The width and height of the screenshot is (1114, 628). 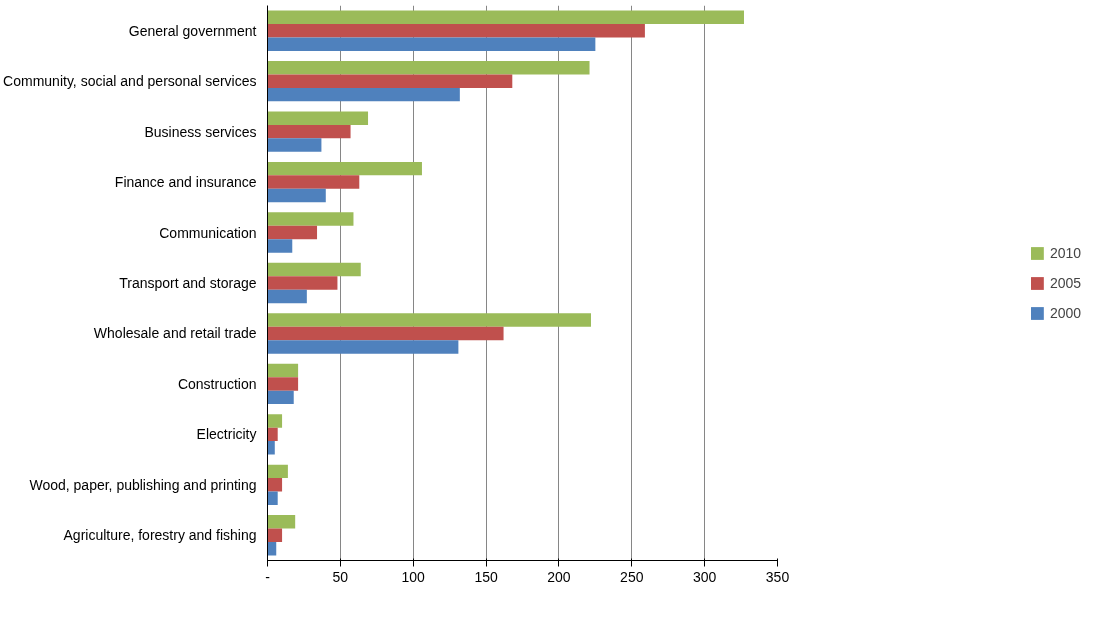 What do you see at coordinates (704, 576) in the screenshot?
I see `x-tick-label: 300` at bounding box center [704, 576].